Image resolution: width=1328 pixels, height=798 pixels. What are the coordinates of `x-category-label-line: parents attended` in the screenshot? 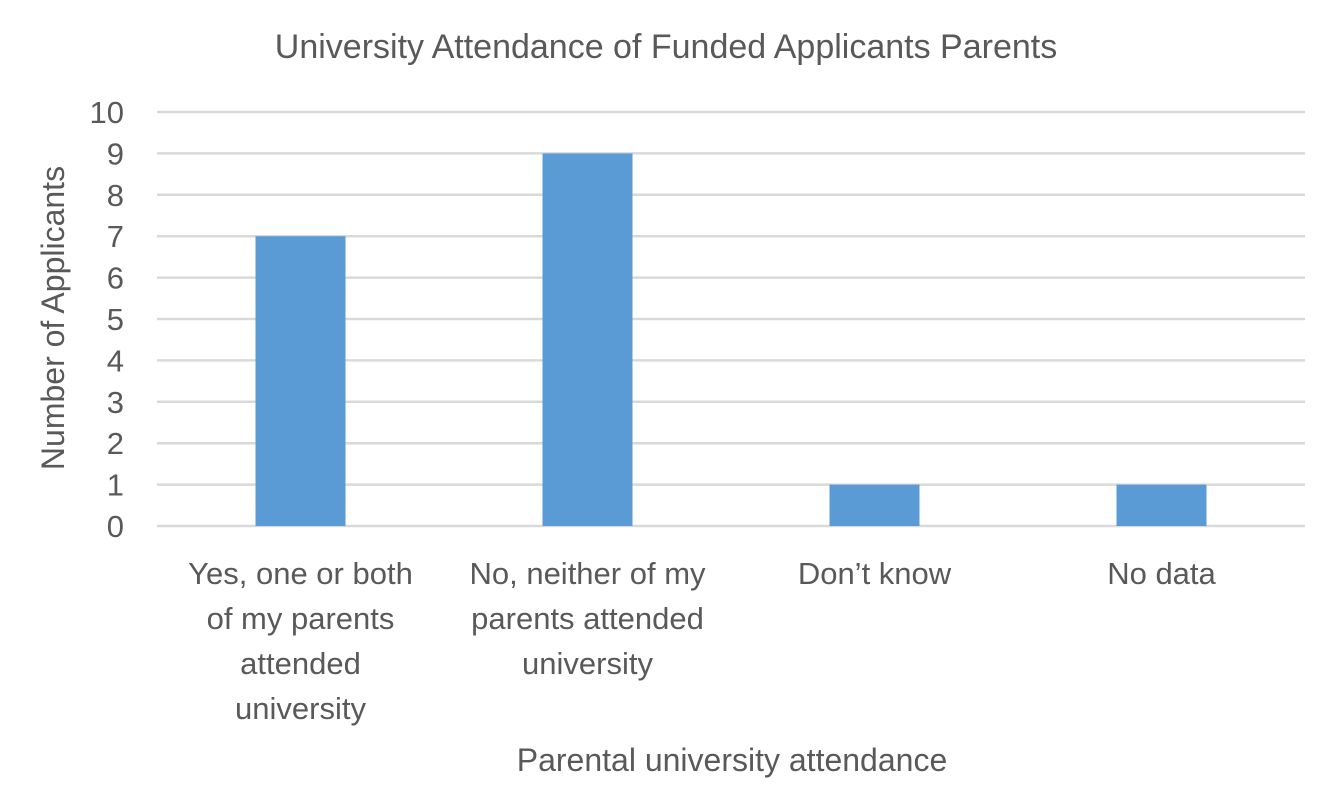 It's located at (587, 618).